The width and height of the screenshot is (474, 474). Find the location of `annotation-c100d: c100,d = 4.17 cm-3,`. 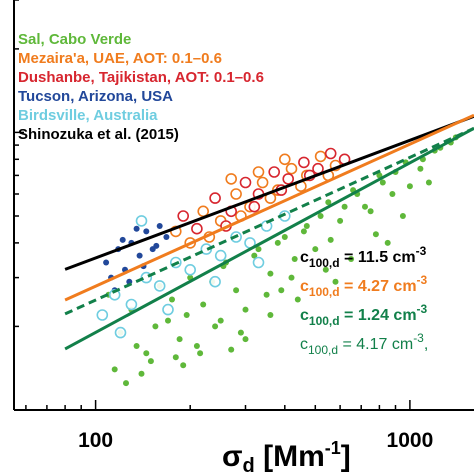

annotation-c100d: c100,d = 4.17 cm-3, is located at coordinates (364, 344).